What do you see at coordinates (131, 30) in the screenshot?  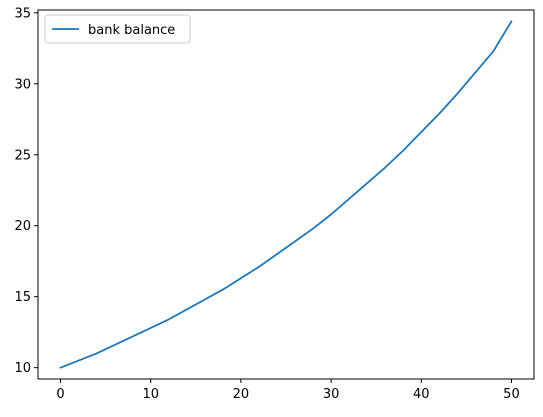 I see `legend-label-bank-balance: bank balance` at bounding box center [131, 30].